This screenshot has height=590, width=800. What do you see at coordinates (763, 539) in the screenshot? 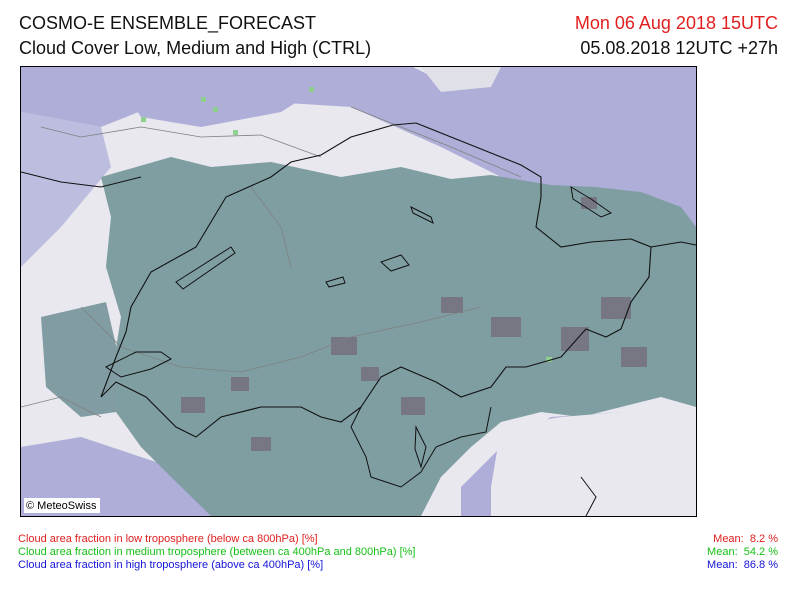
I see `mean-value: 8.2 %` at bounding box center [763, 539].